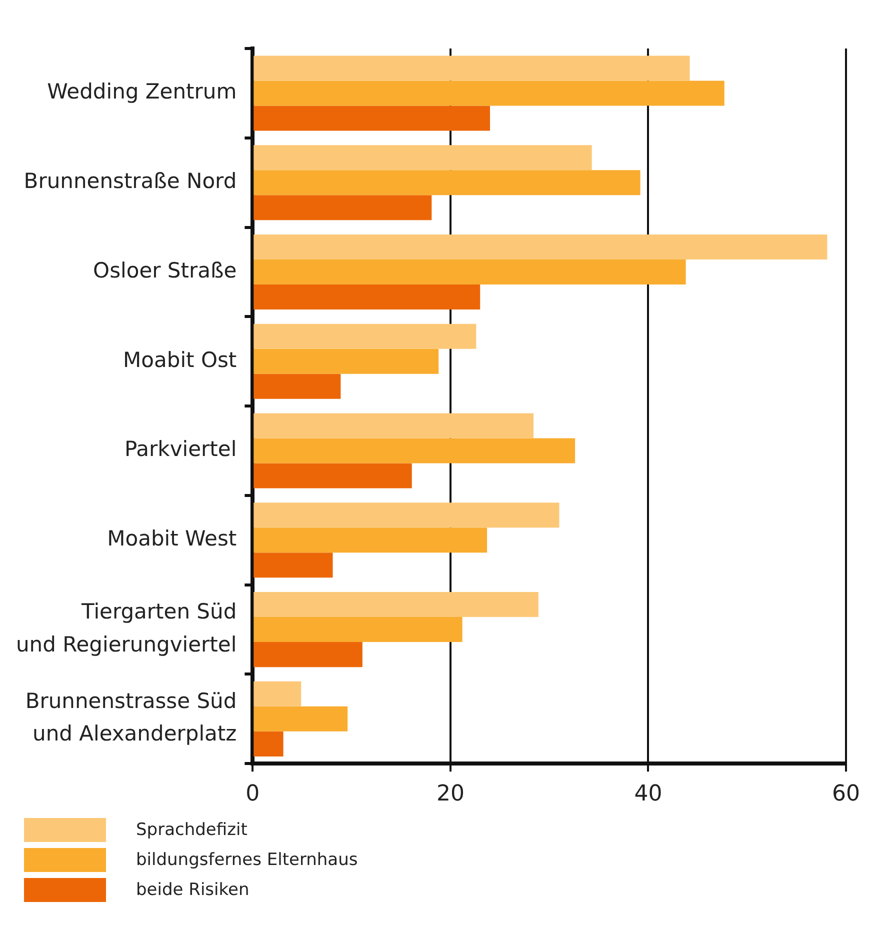 The image size is (878, 934). Describe the element at coordinates (193, 890) in the screenshot. I see `legend-label: beide Risiken` at that location.